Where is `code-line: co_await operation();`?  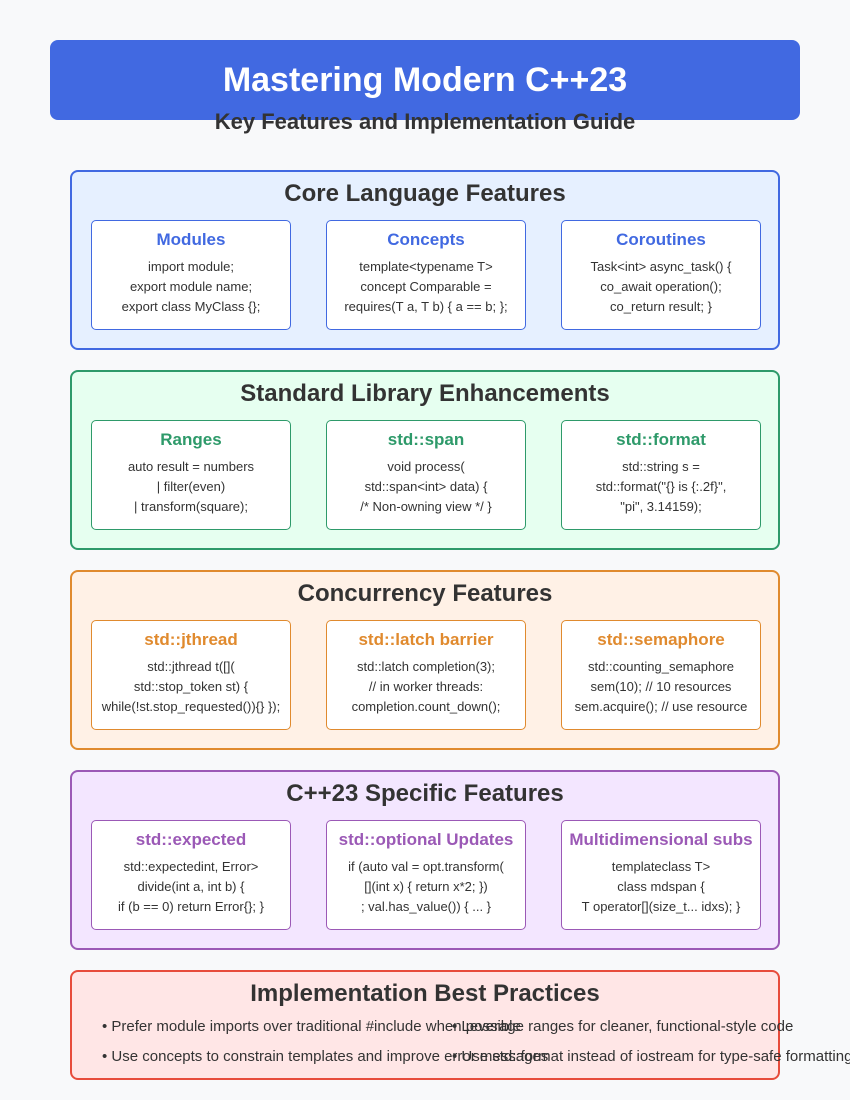 code-line: co_await operation(); is located at coordinates (661, 286).